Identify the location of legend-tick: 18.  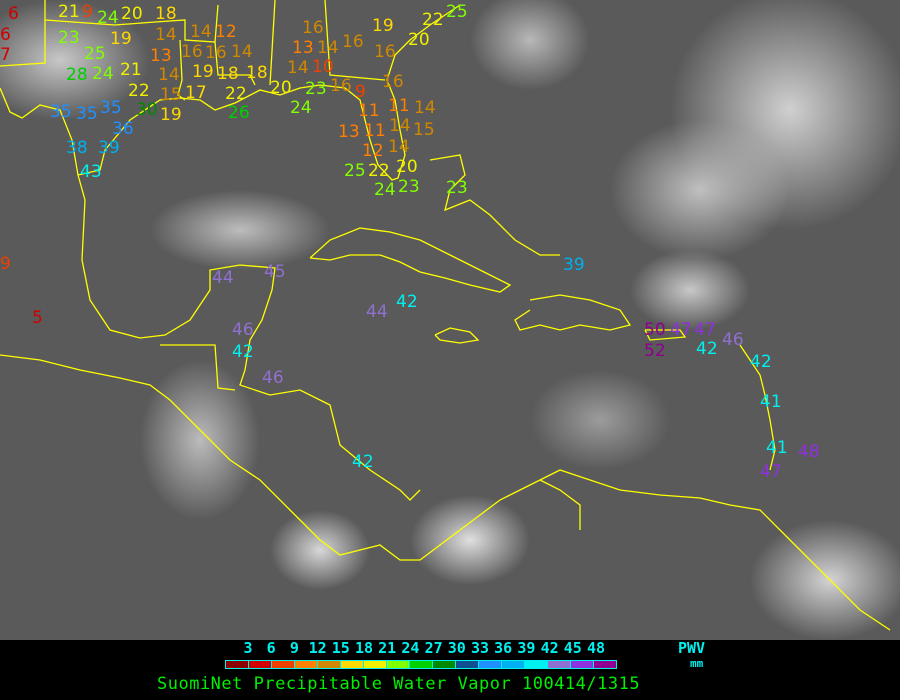
(364, 648).